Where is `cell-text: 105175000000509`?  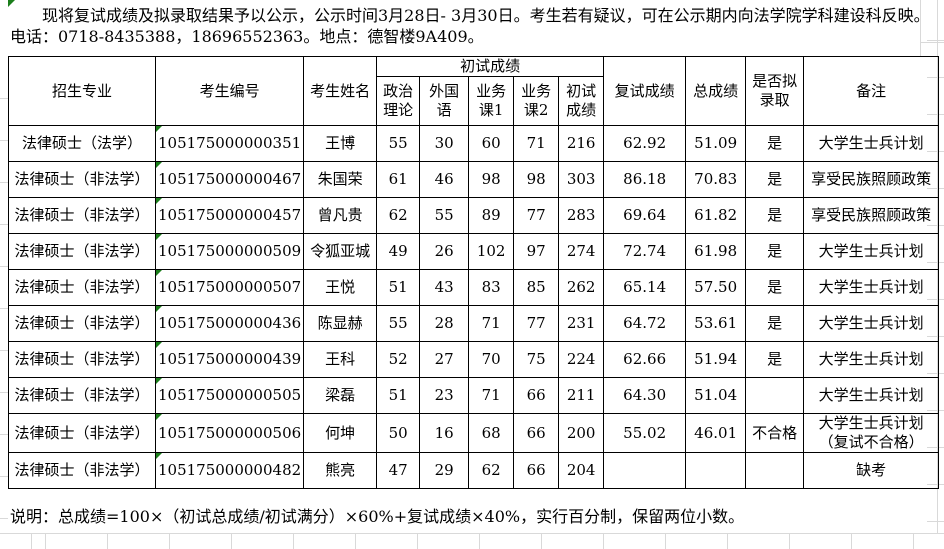
cell-text: 105175000000509 is located at coordinates (230, 251).